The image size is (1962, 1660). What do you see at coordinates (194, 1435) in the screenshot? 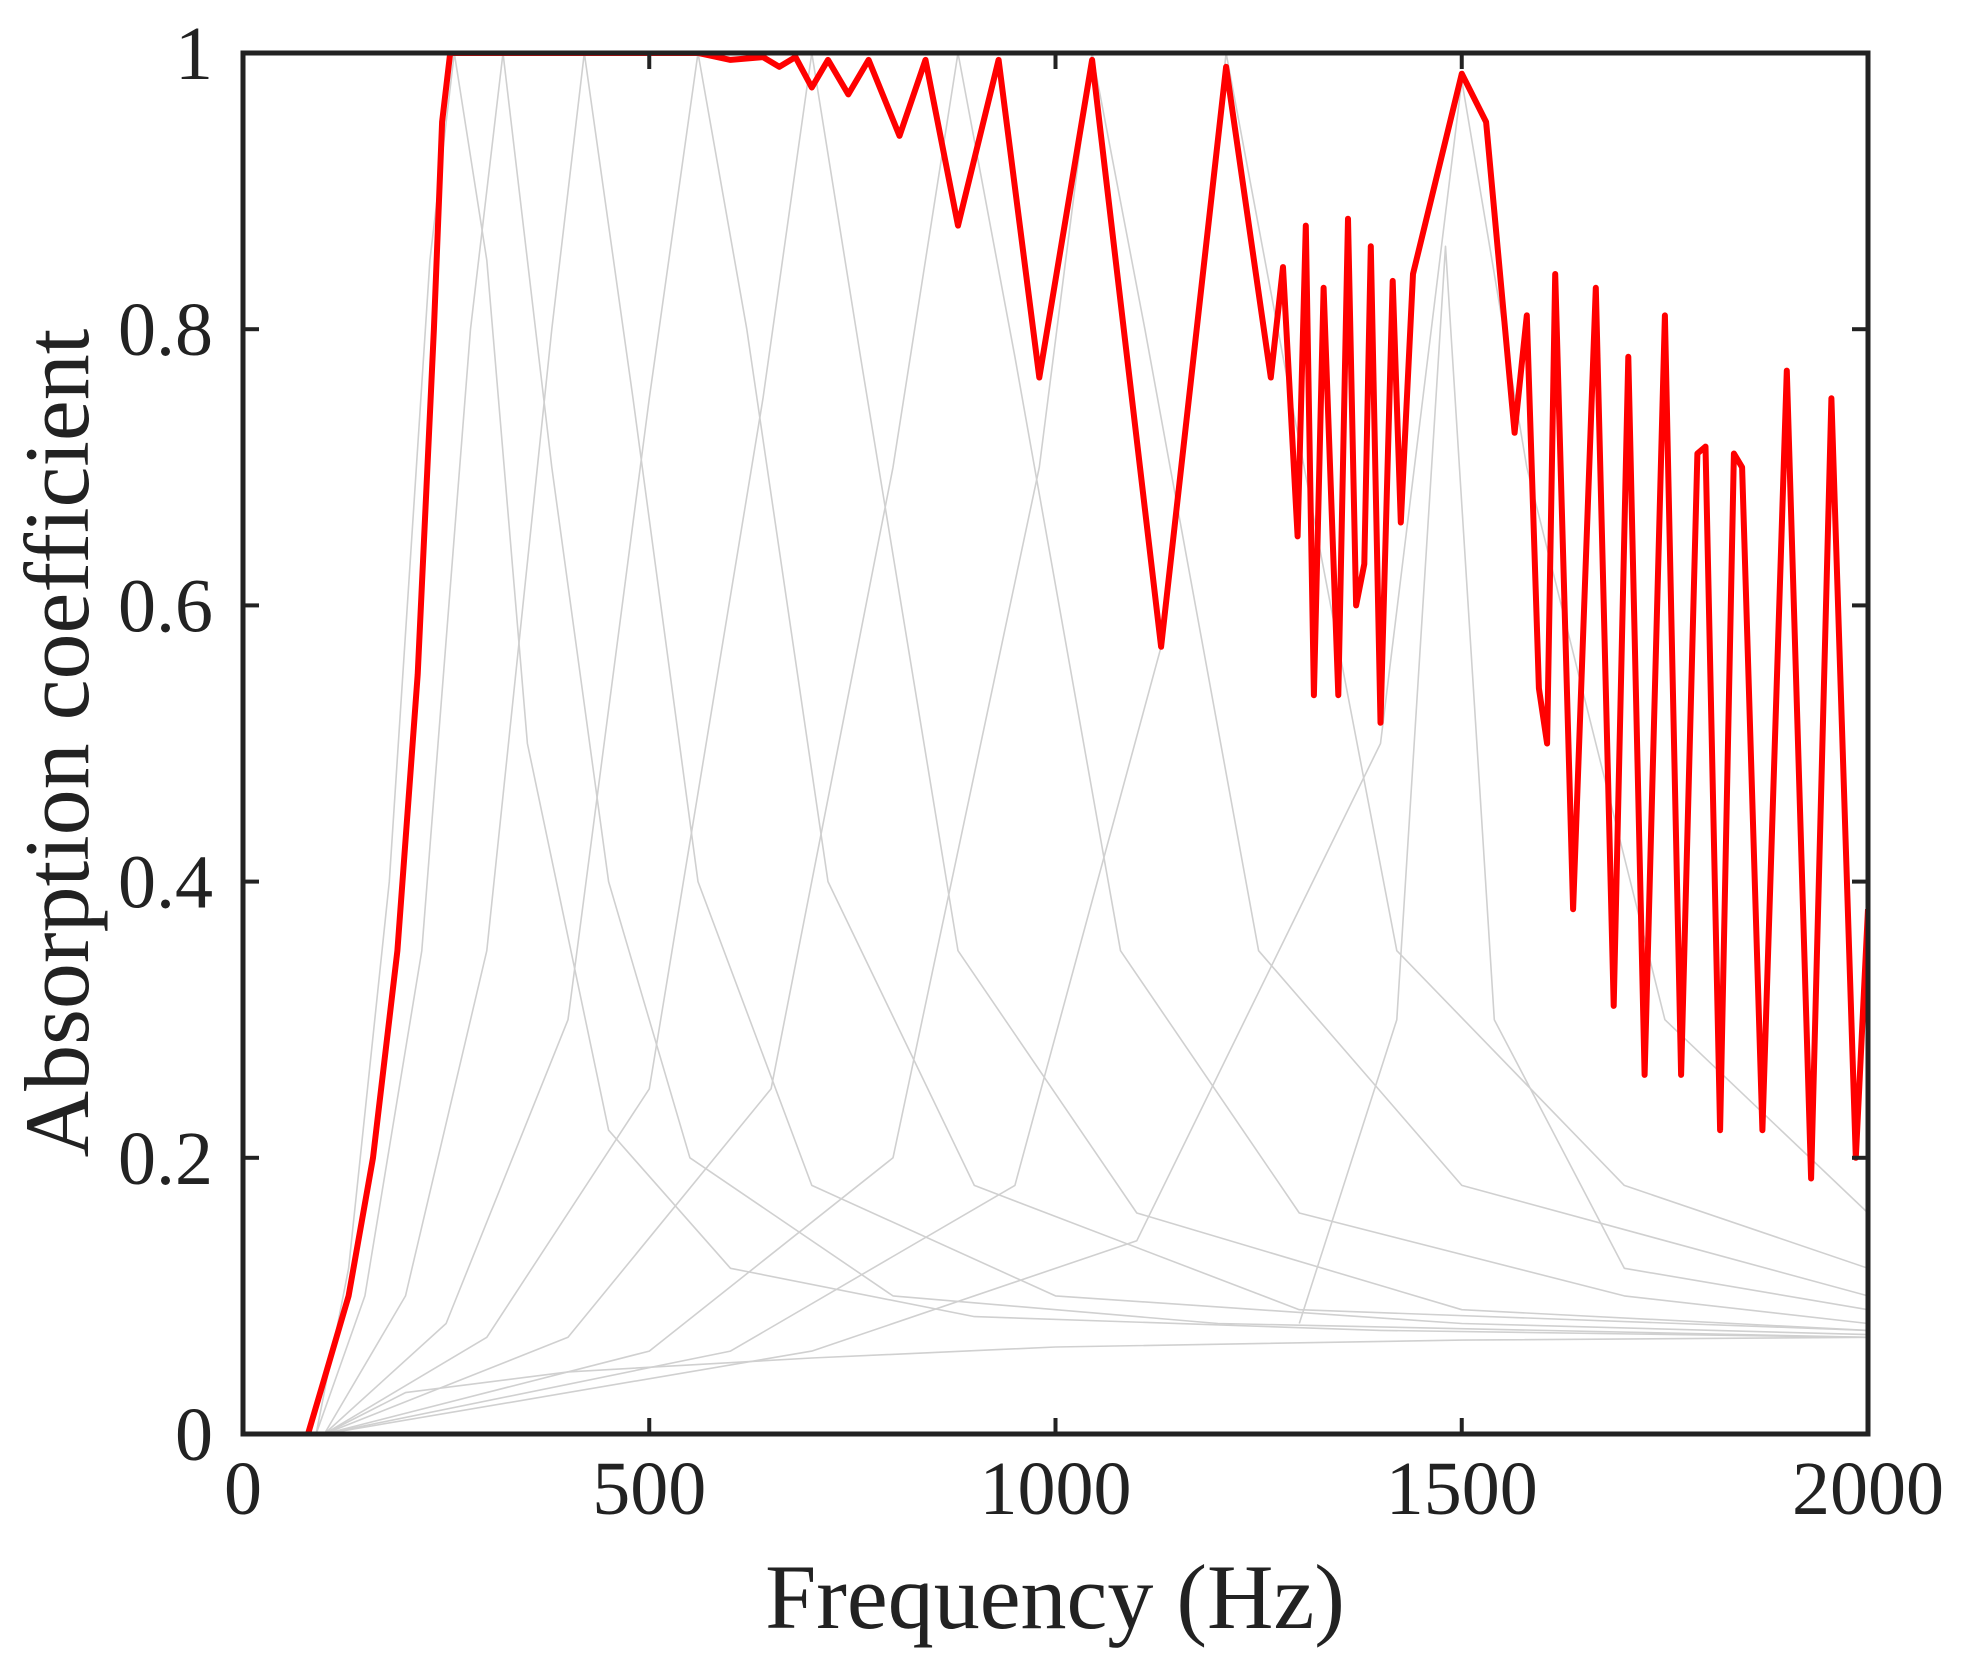
I see `y-tick-label: 0` at bounding box center [194, 1435].